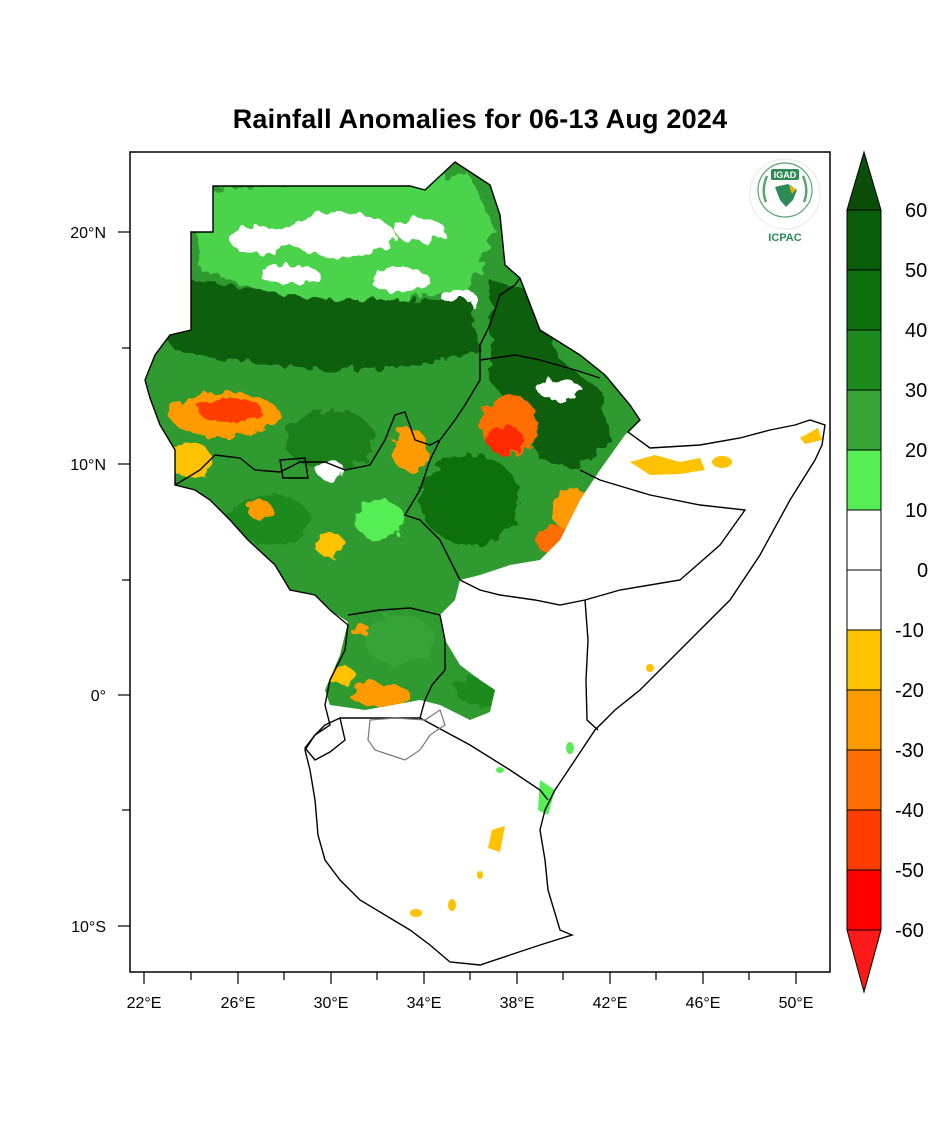  Describe the element at coordinates (796, 1003) in the screenshot. I see `lon-label-50e: 50°E` at that location.